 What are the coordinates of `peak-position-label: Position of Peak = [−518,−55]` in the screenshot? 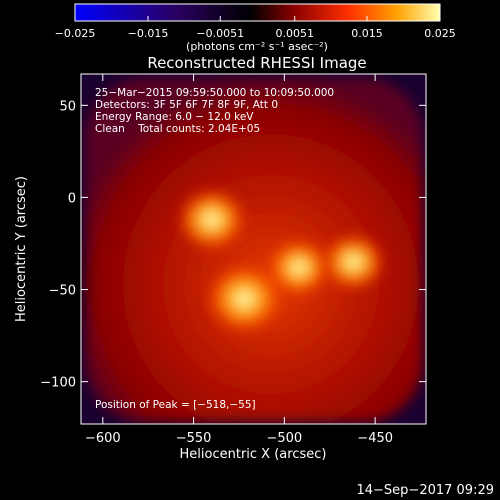 It's located at (175, 405).